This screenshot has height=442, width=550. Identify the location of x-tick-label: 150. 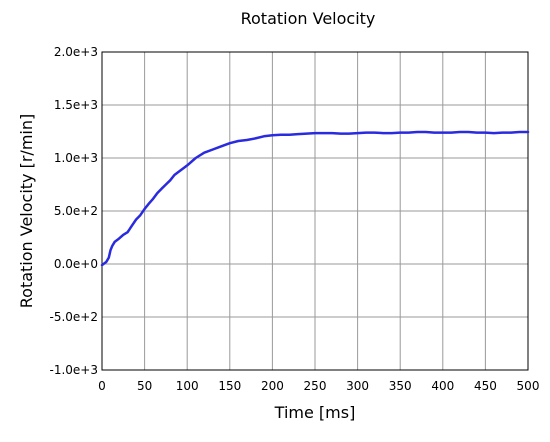
(229, 386).